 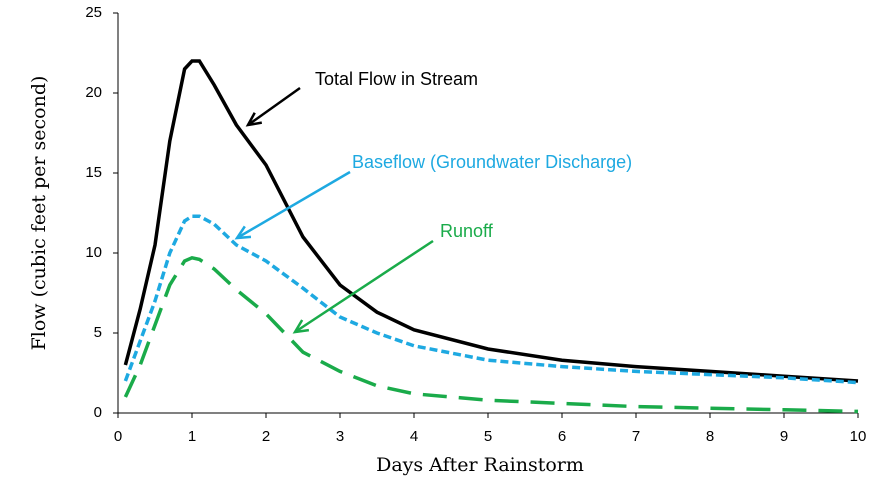 I want to click on y-tick-label: 10, so click(x=93, y=252).